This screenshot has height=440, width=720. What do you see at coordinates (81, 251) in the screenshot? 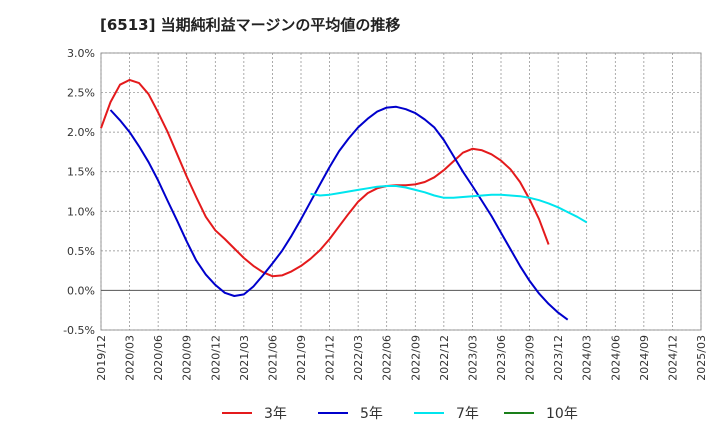
I see `y-tick-label: 0.5%` at bounding box center [81, 251].